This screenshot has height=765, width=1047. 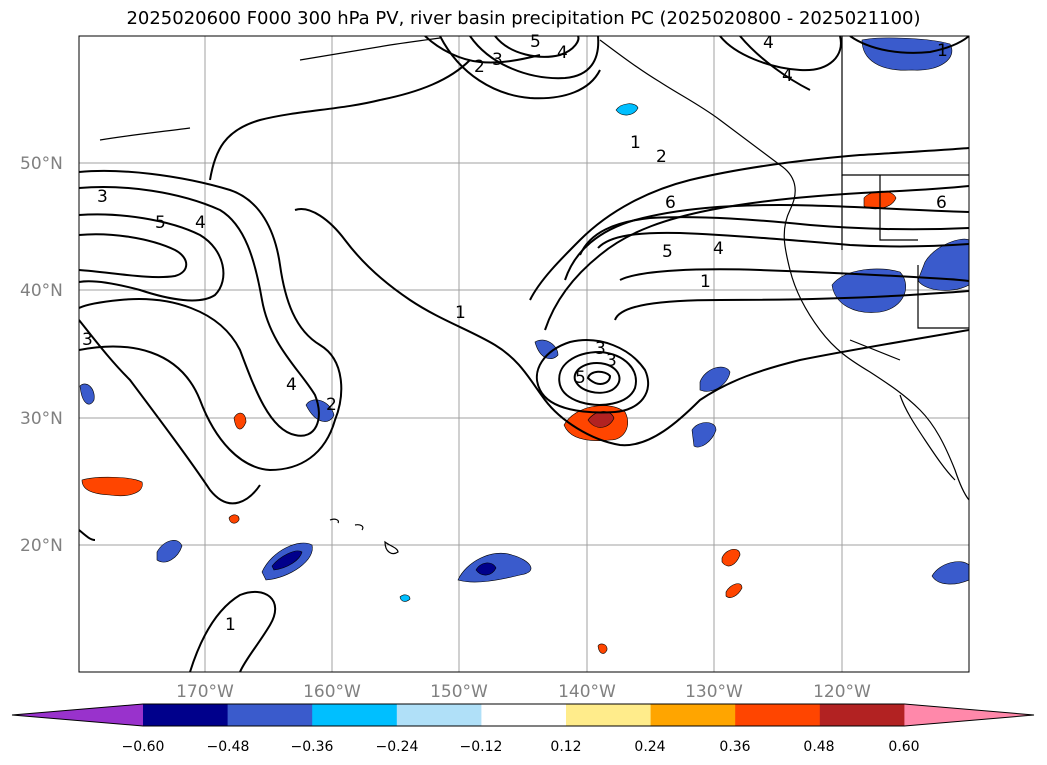 I want to click on colorbar-tick-label: 0.48, so click(x=818, y=747).